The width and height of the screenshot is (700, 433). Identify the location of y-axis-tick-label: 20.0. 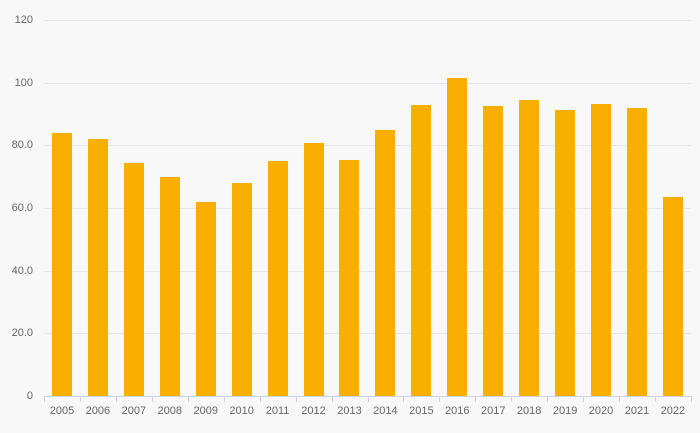
(22, 333).